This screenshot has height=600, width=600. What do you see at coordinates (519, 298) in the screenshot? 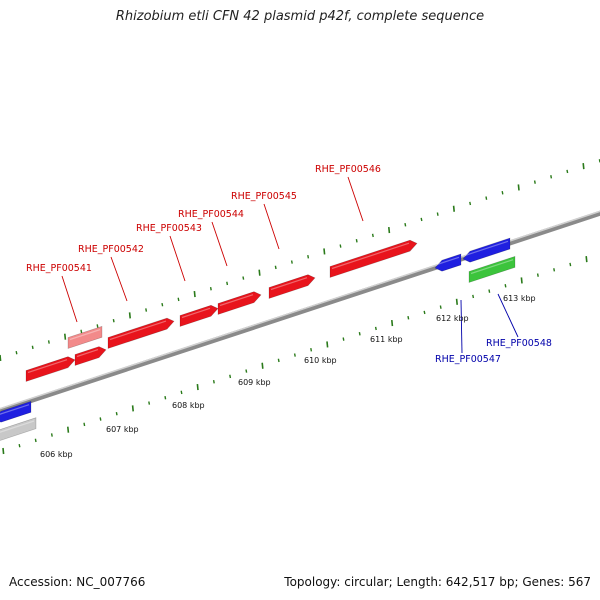
I see `scale-label: 613 kbp` at bounding box center [519, 298].